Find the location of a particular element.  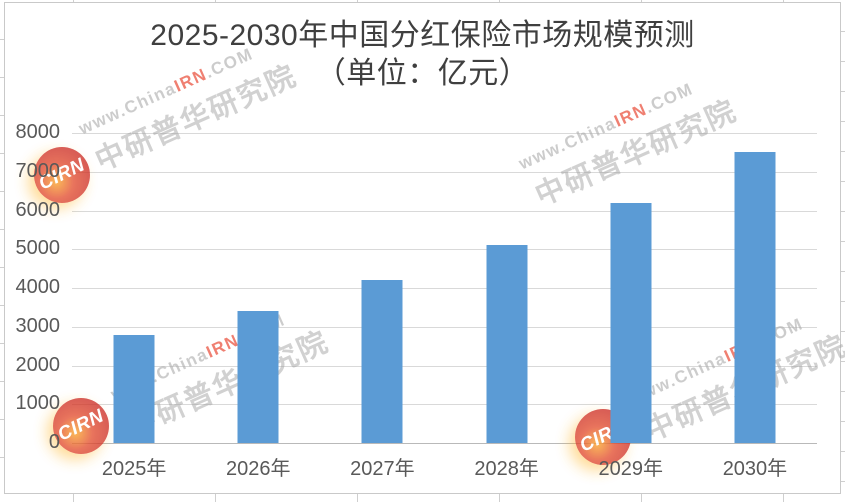

bar-2025年 is located at coordinates (134, 388).